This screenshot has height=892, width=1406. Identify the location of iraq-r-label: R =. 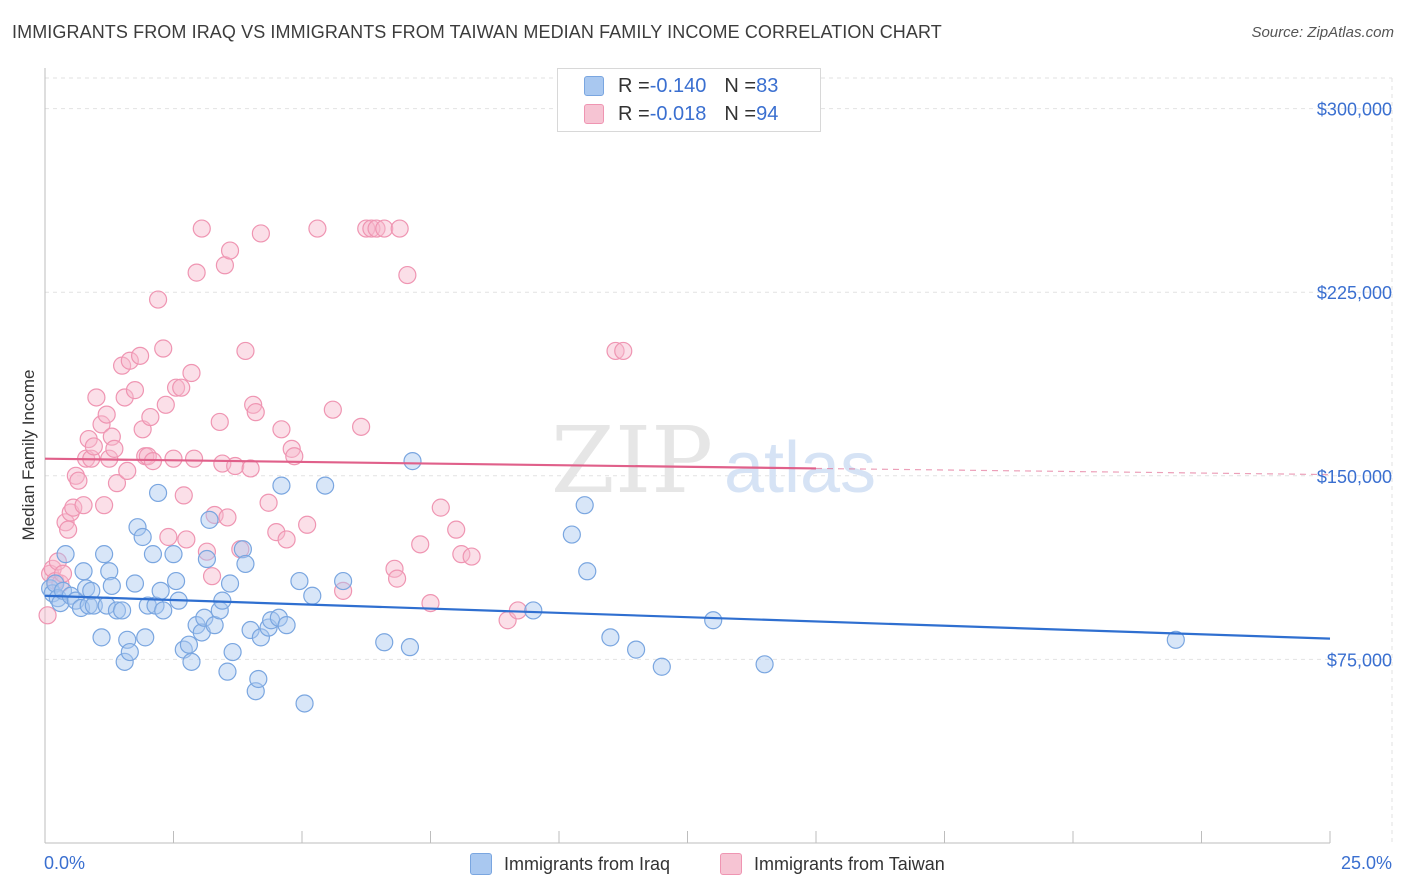
(634, 85).